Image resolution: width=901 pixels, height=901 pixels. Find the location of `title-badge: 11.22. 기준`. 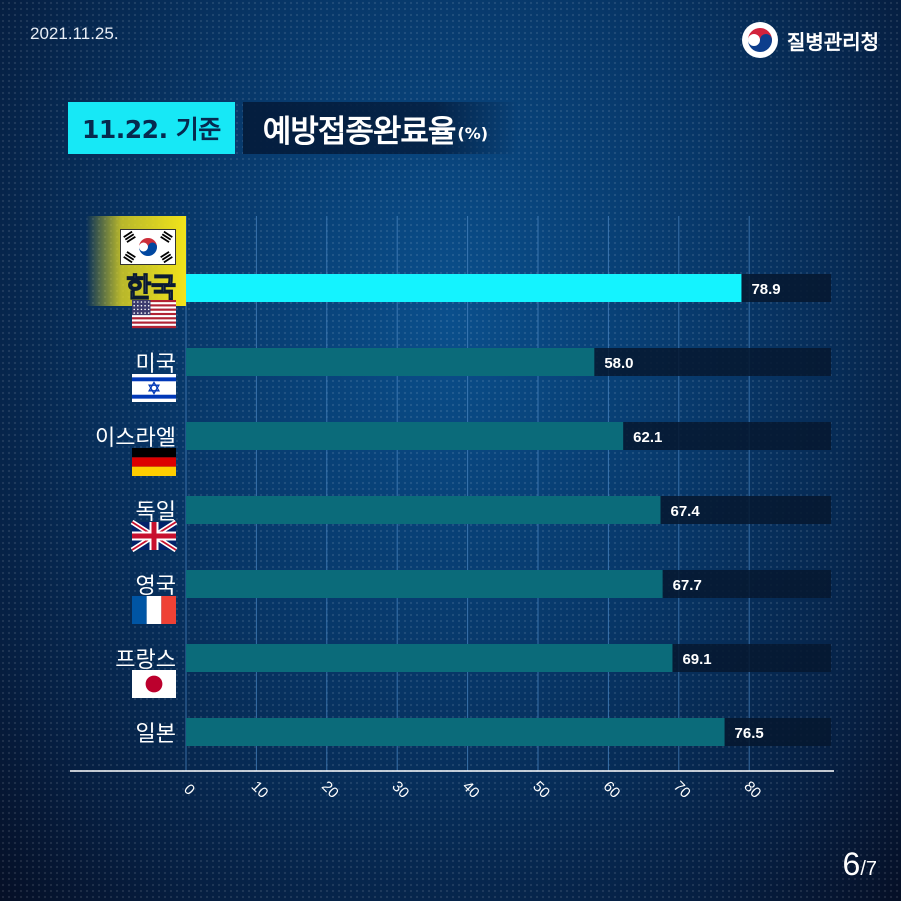

title-badge: 11.22. 기준 is located at coordinates (151, 128).